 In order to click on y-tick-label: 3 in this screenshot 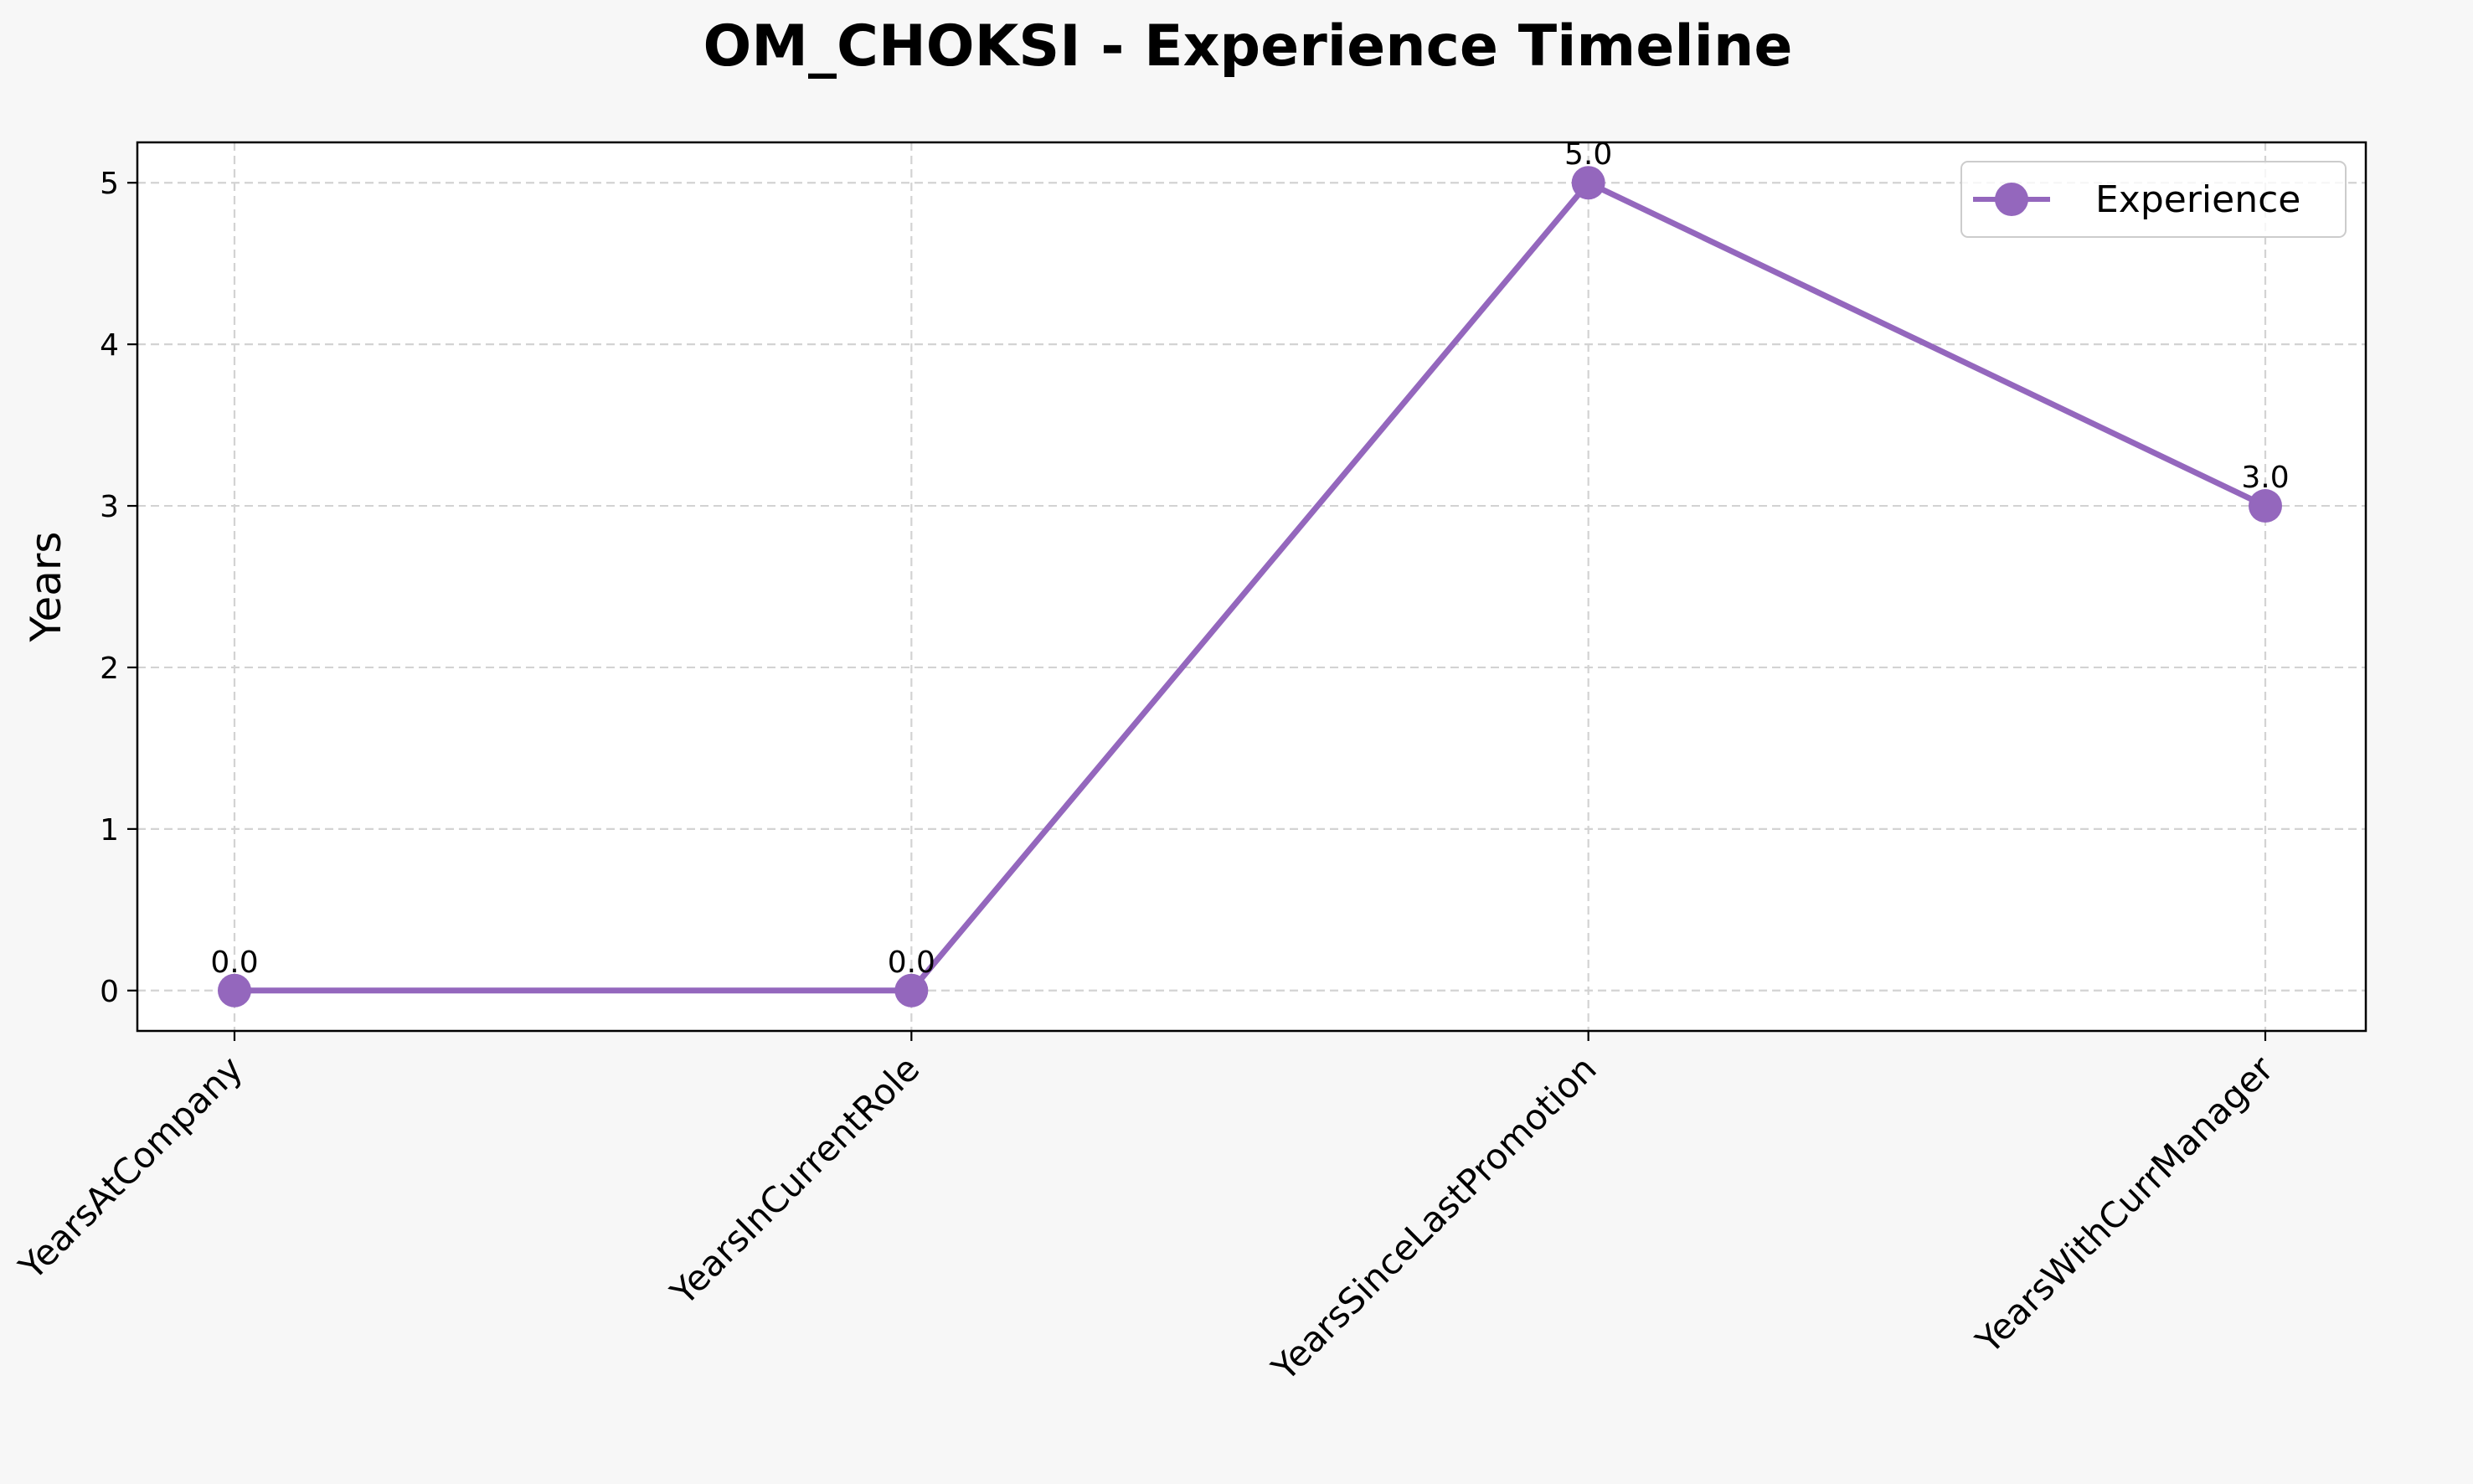, I will do `click(109, 507)`.